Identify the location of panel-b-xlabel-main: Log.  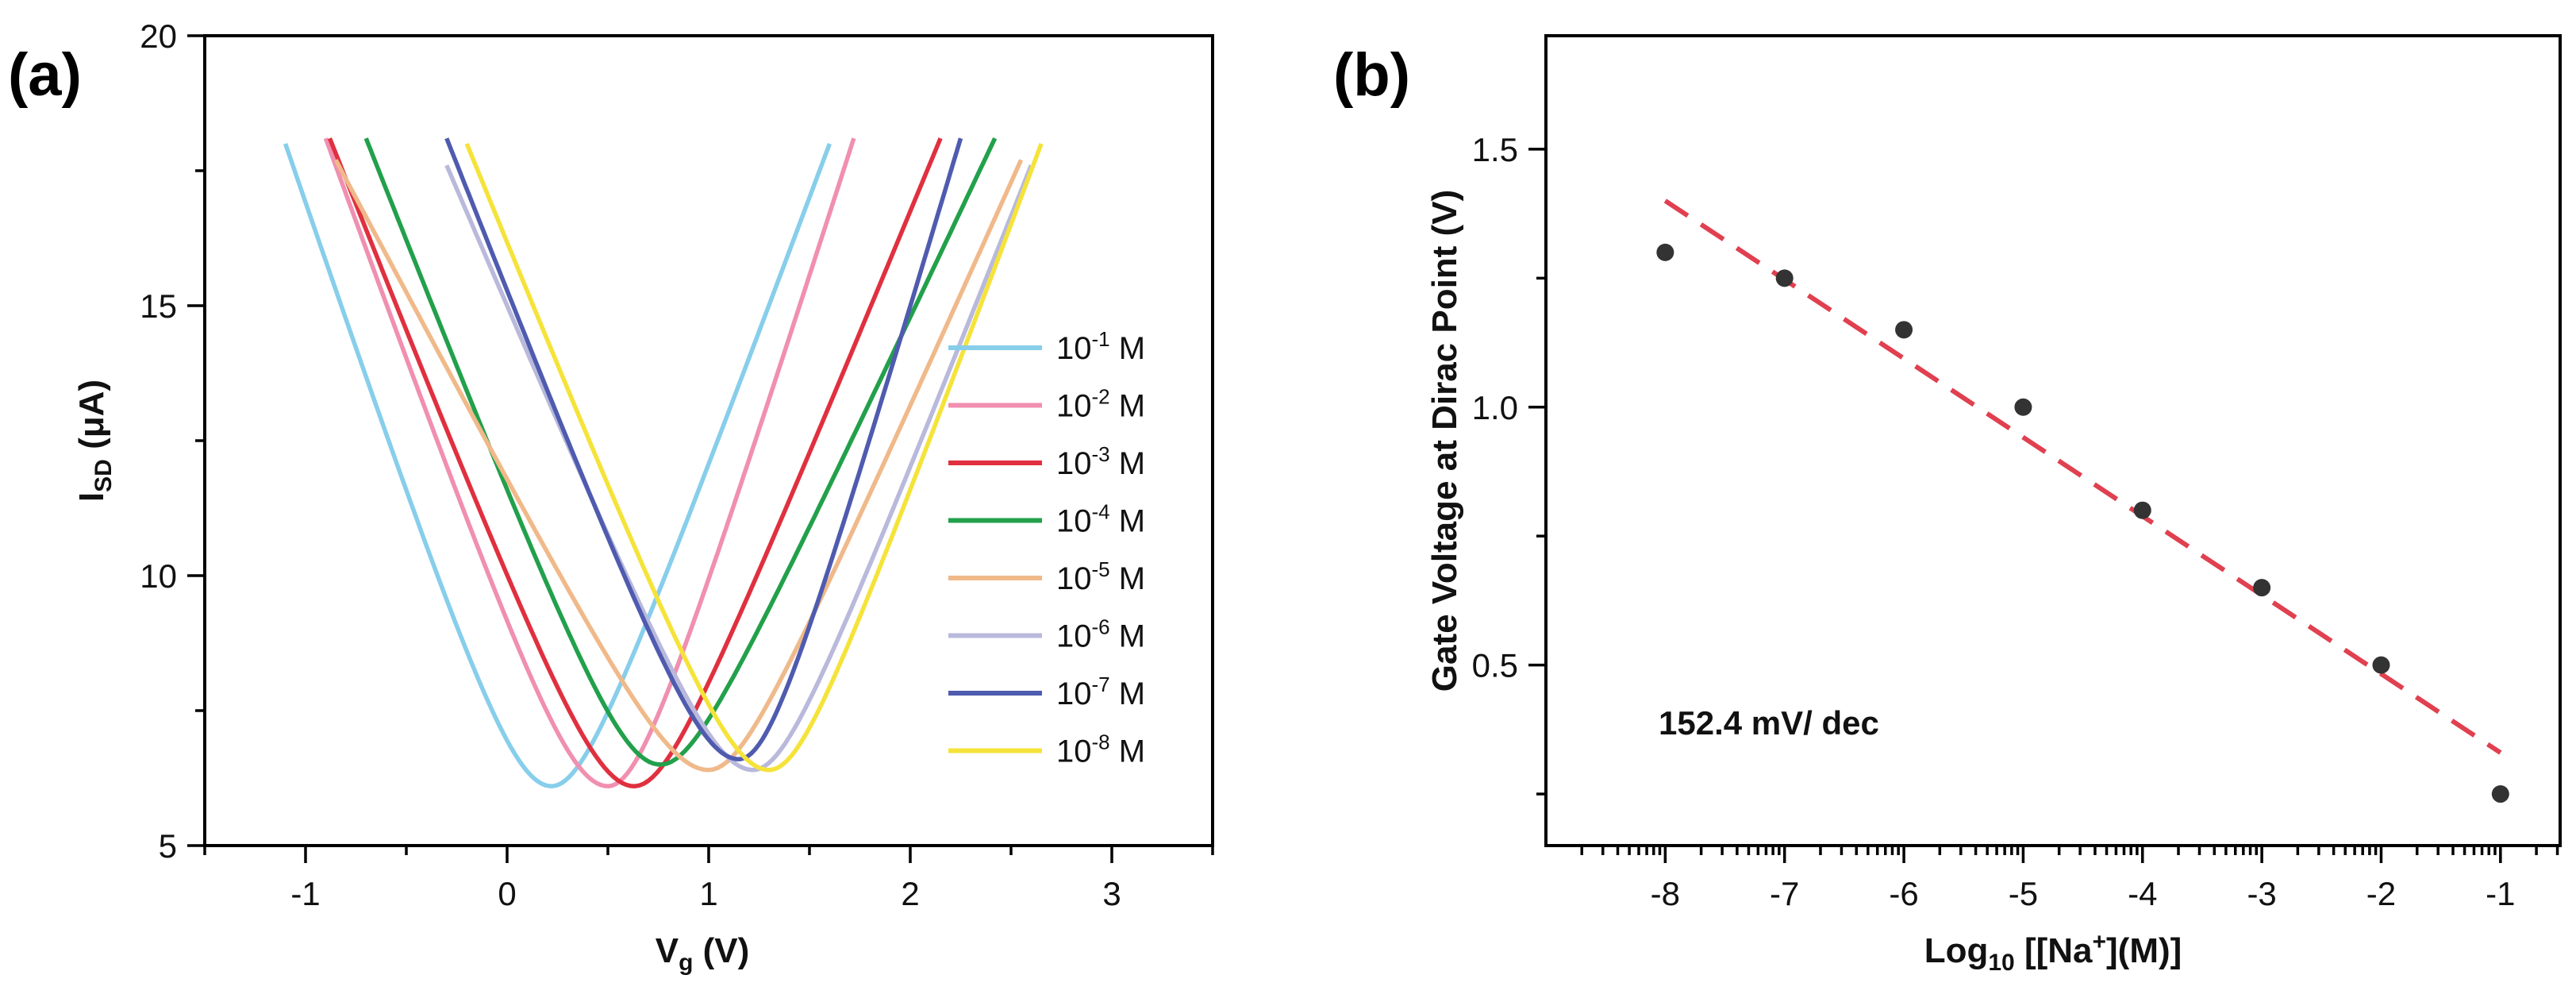
(1957, 950).